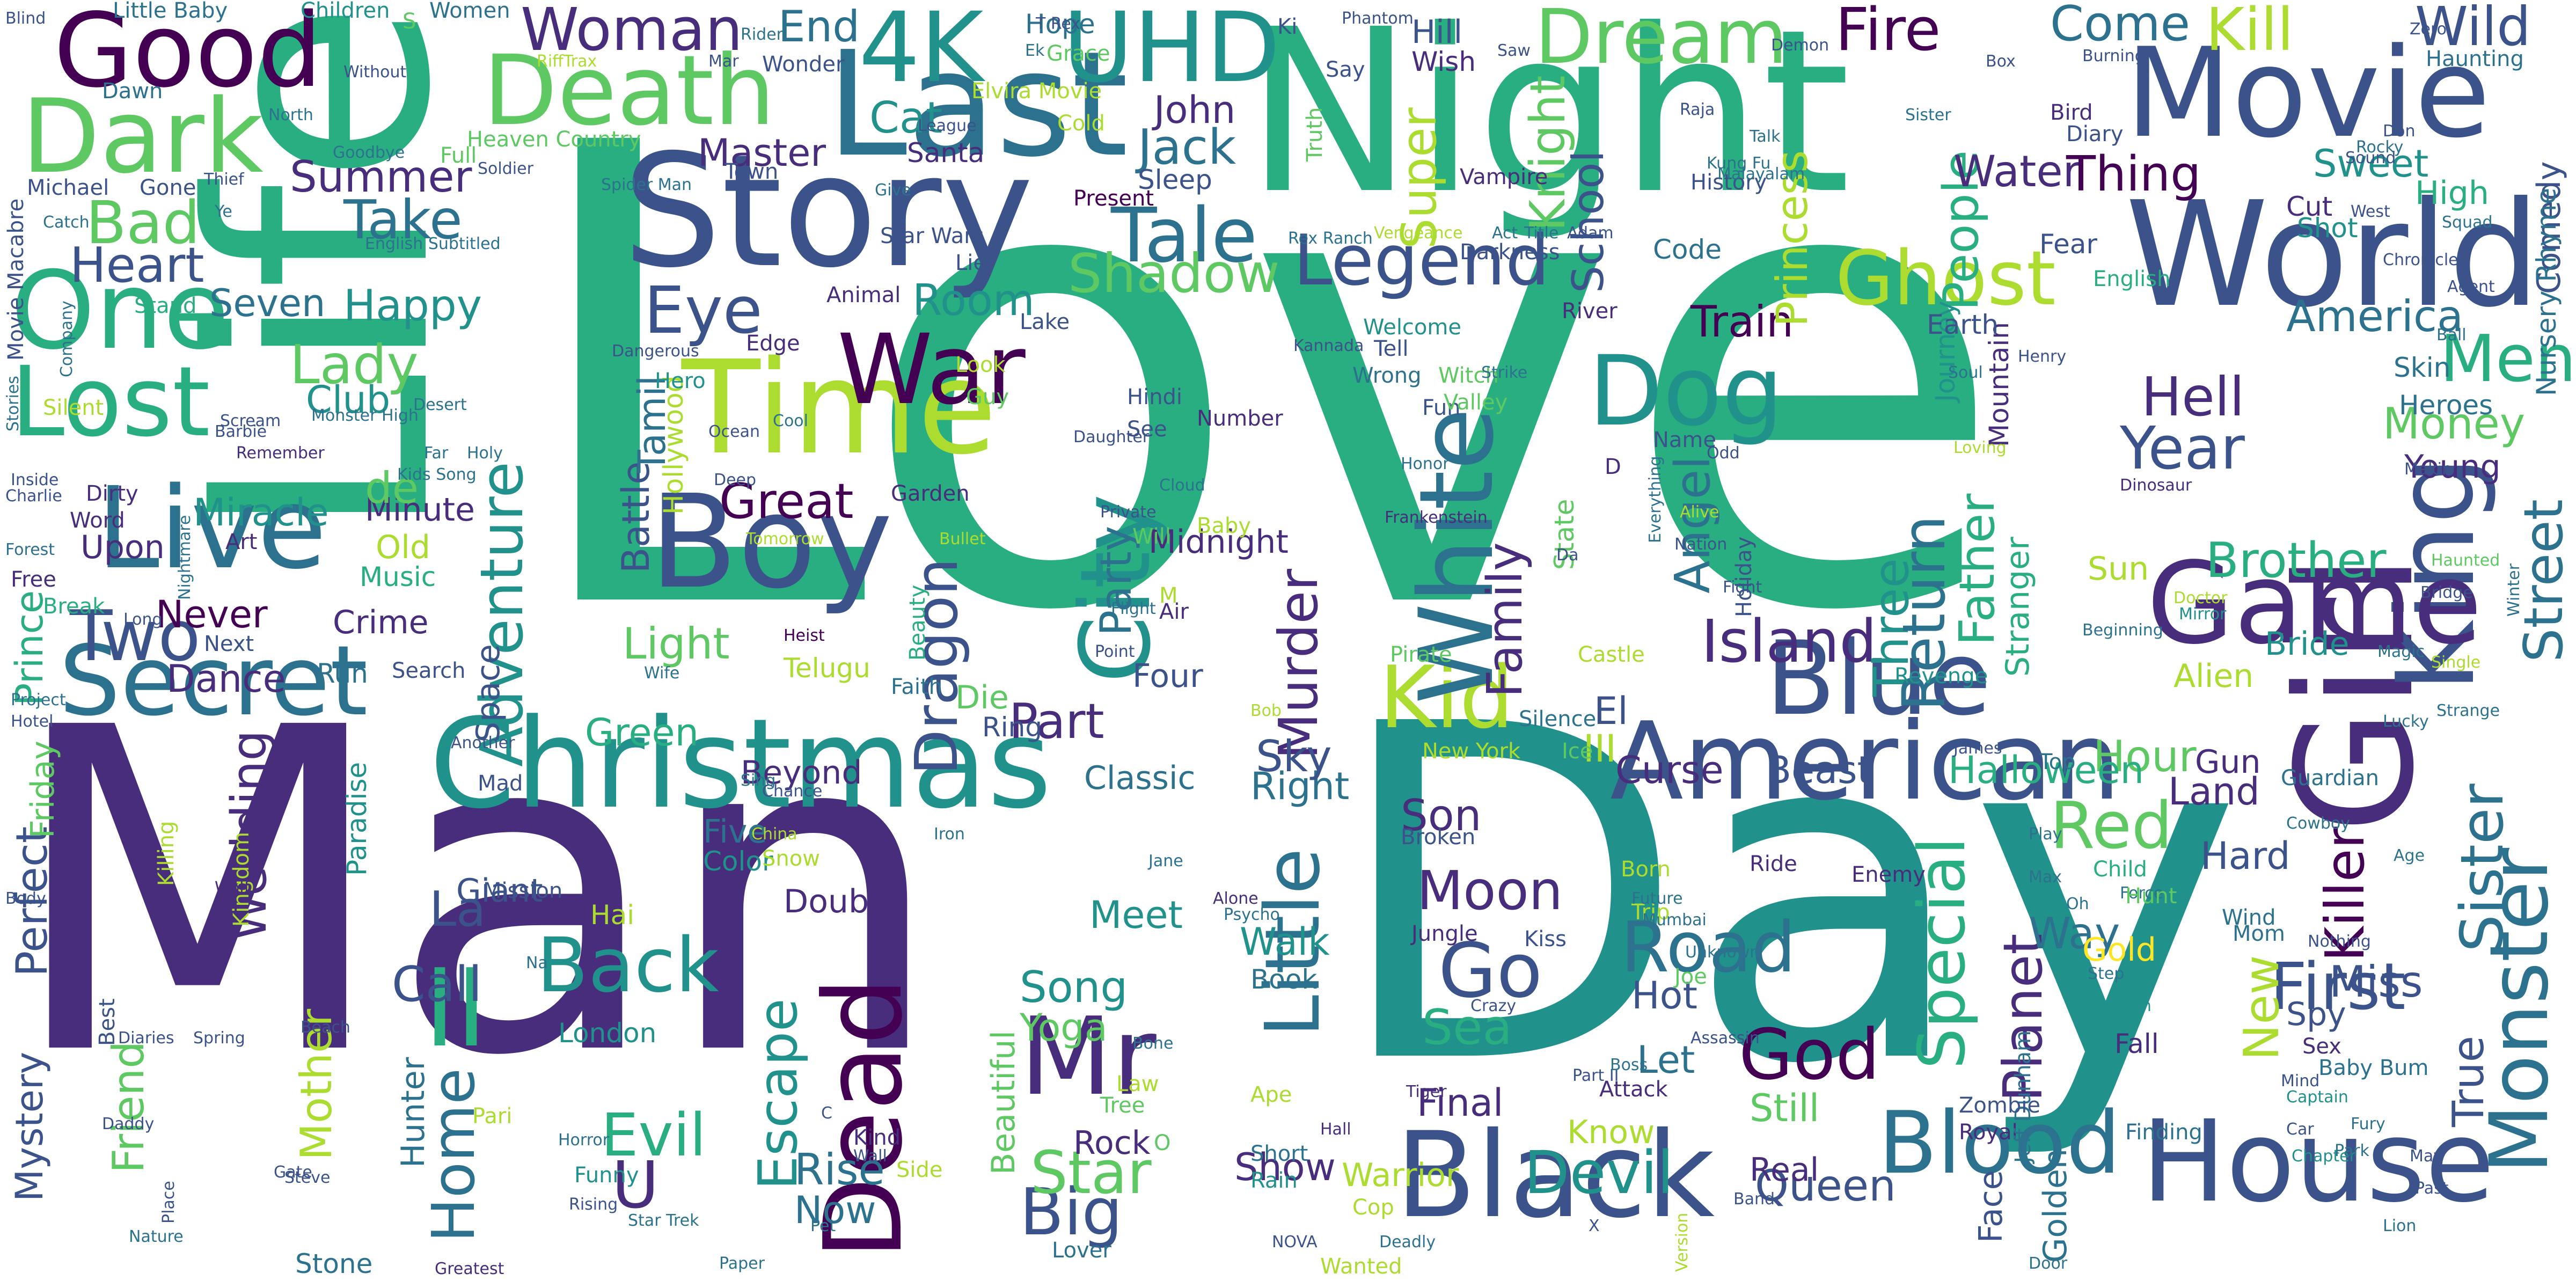 This screenshot has width=2576, height=1288. I want to click on word-iron: Iron, so click(949, 834).